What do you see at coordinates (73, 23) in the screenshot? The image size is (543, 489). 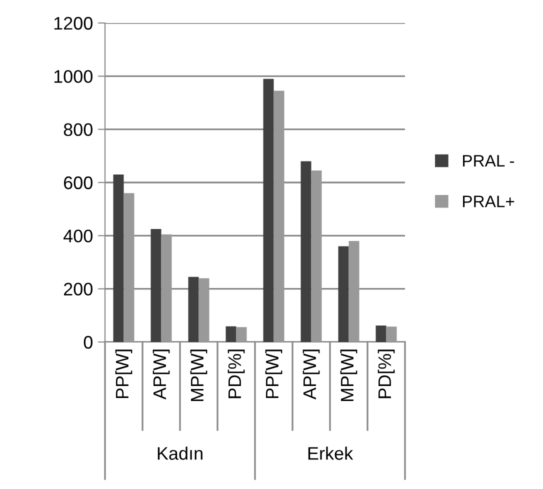 I see `y-tick-label: 1200` at bounding box center [73, 23].